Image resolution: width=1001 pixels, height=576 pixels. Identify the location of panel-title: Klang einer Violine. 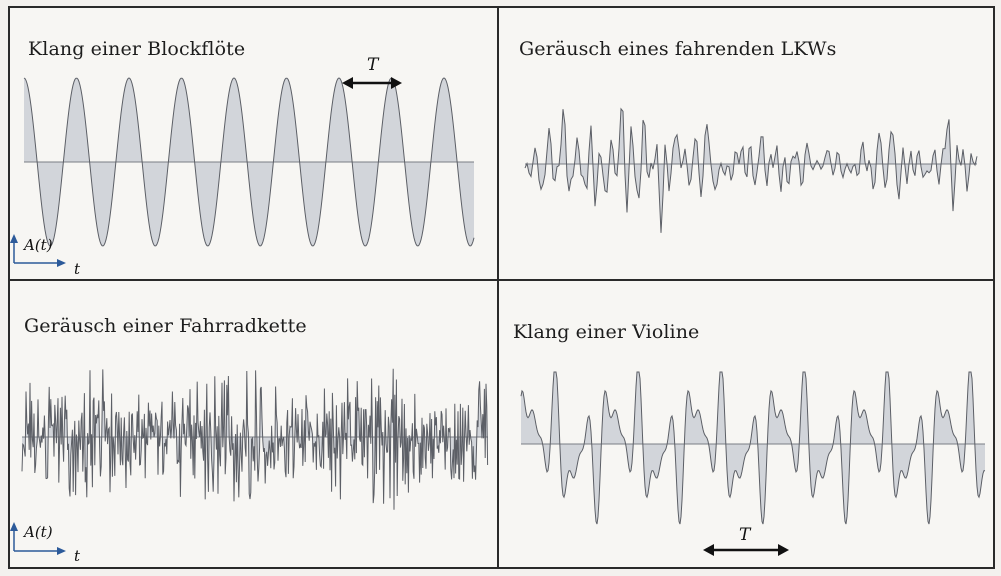
(606, 332).